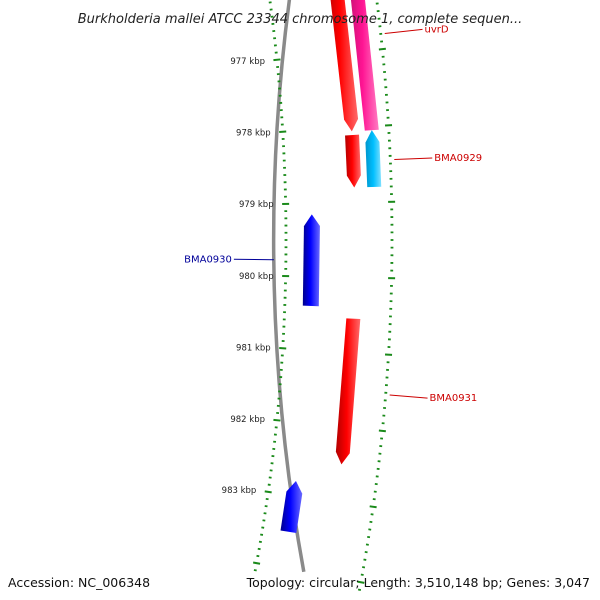  I want to click on tick-label: 977 kbp, so click(247, 62).